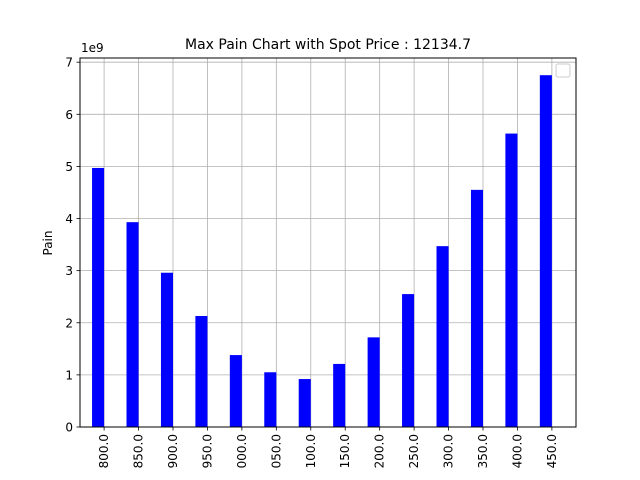 Image resolution: width=640 pixels, height=480 pixels. I want to click on y-tick-label: 5, so click(69, 167).